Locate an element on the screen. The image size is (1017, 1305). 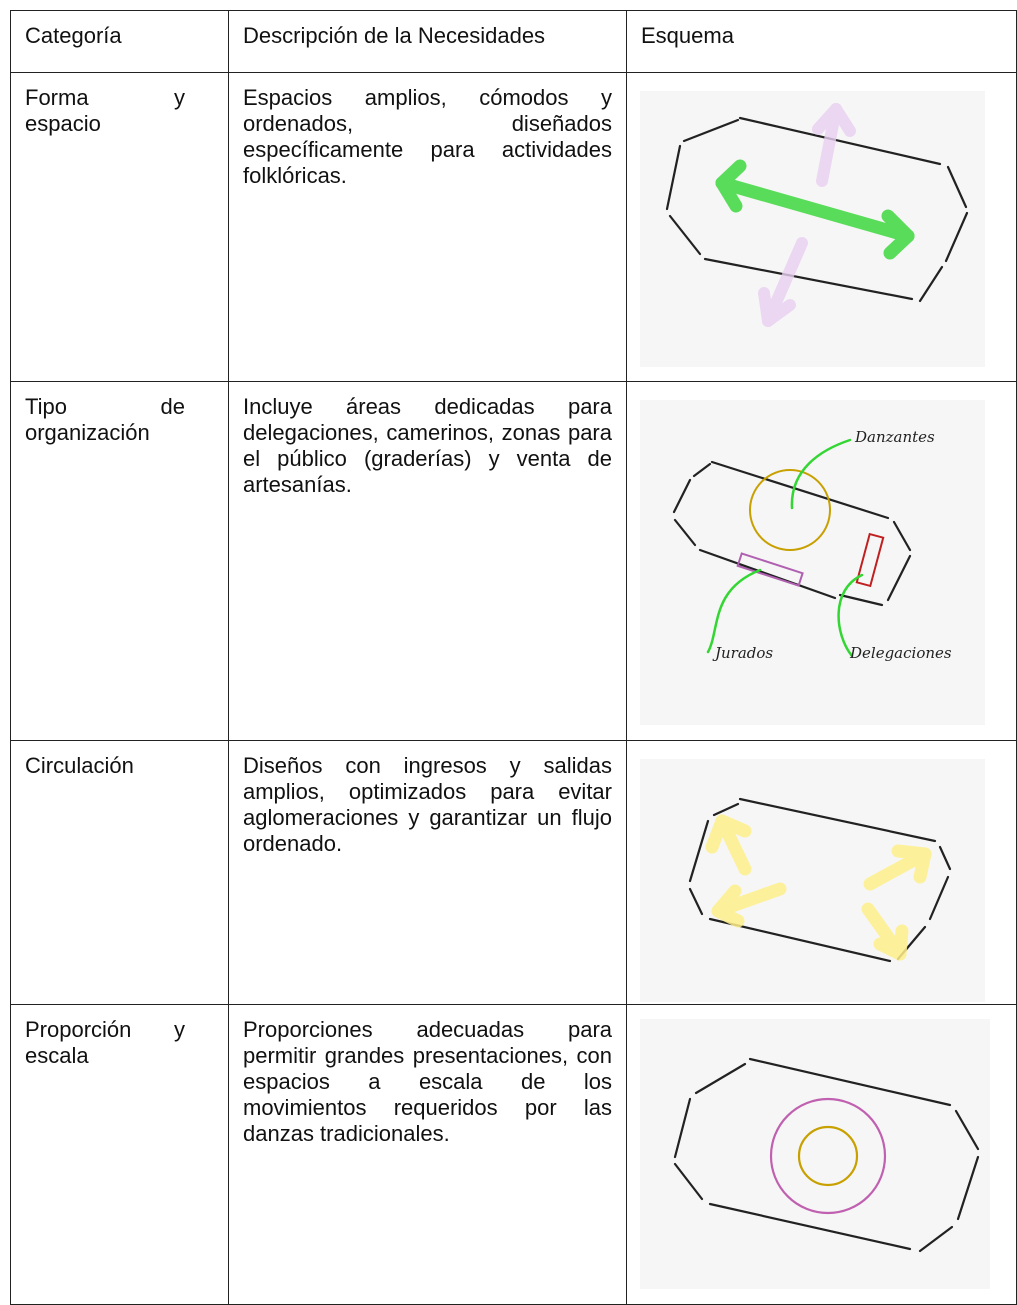
category-cell: Circulación is located at coordinates (119, 872).